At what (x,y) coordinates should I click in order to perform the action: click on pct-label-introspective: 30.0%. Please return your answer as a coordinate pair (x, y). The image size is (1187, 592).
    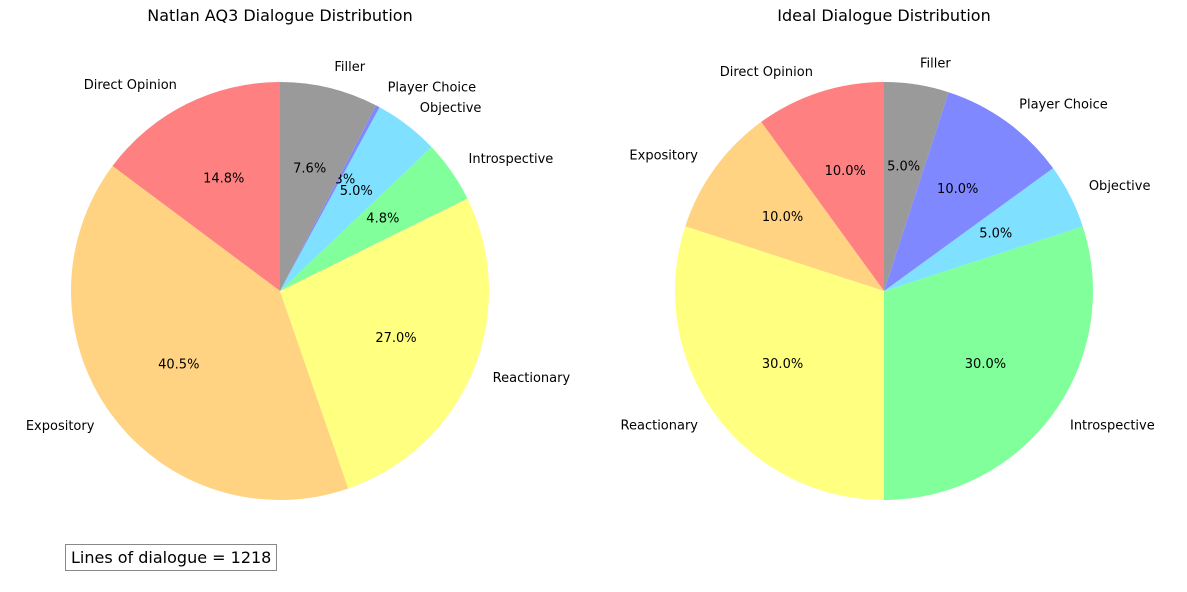
    Looking at the image, I should click on (985, 364).